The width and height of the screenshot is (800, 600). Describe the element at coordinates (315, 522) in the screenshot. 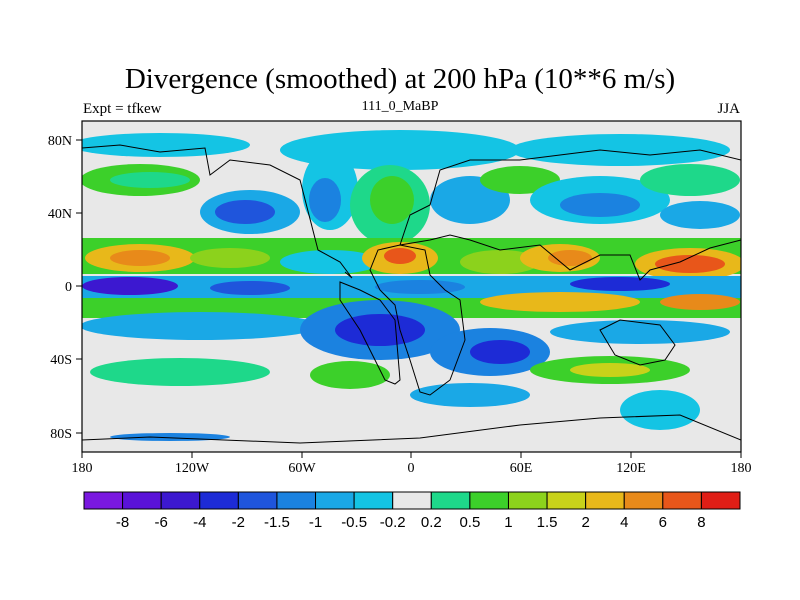

I see `colorbar-label-5: -1` at that location.